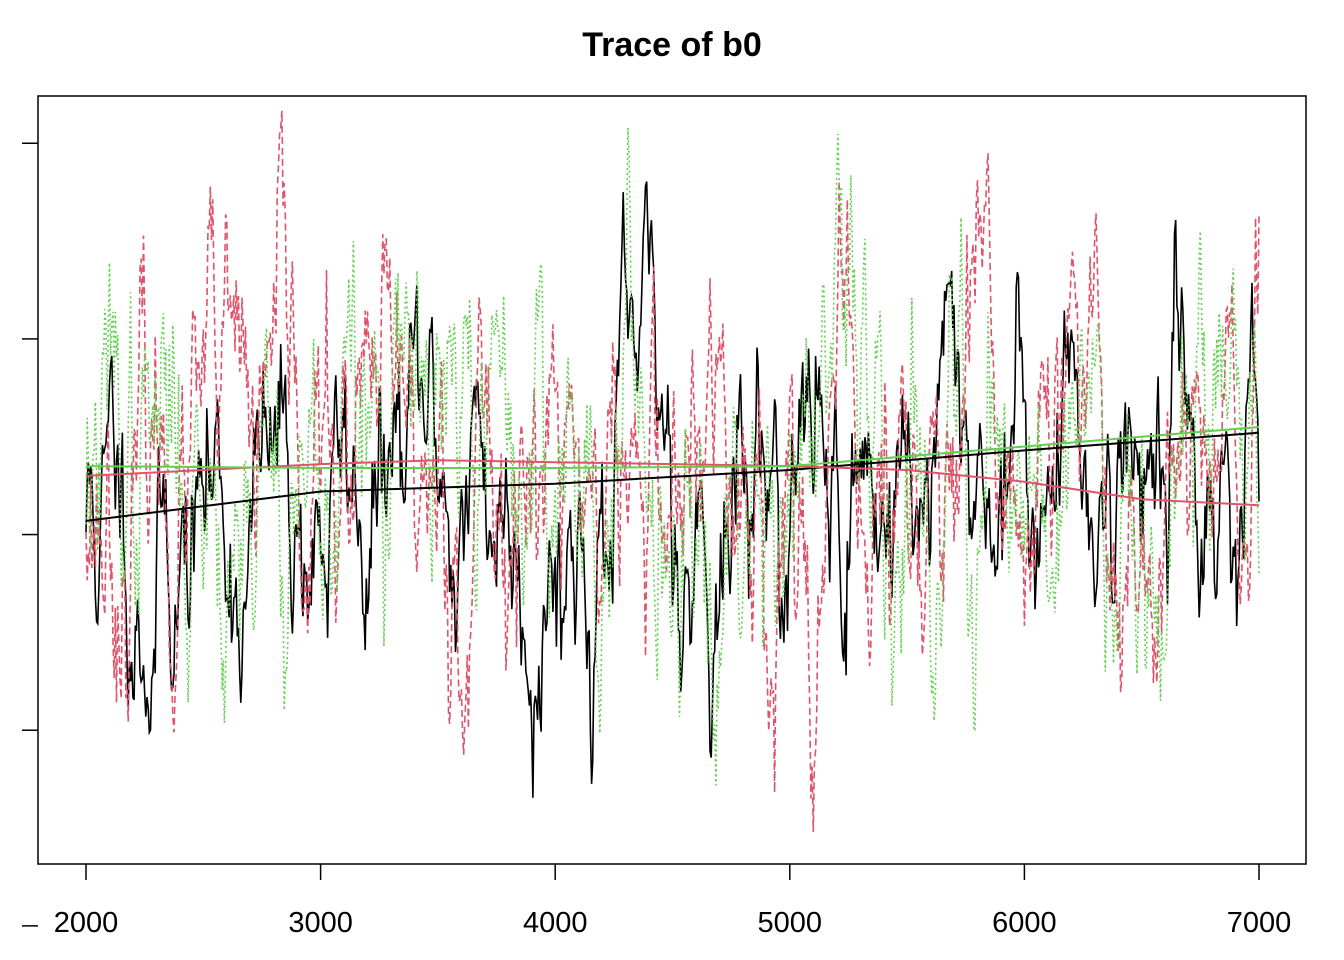  I want to click on chart-title: Trace of b0, so click(672, 45).